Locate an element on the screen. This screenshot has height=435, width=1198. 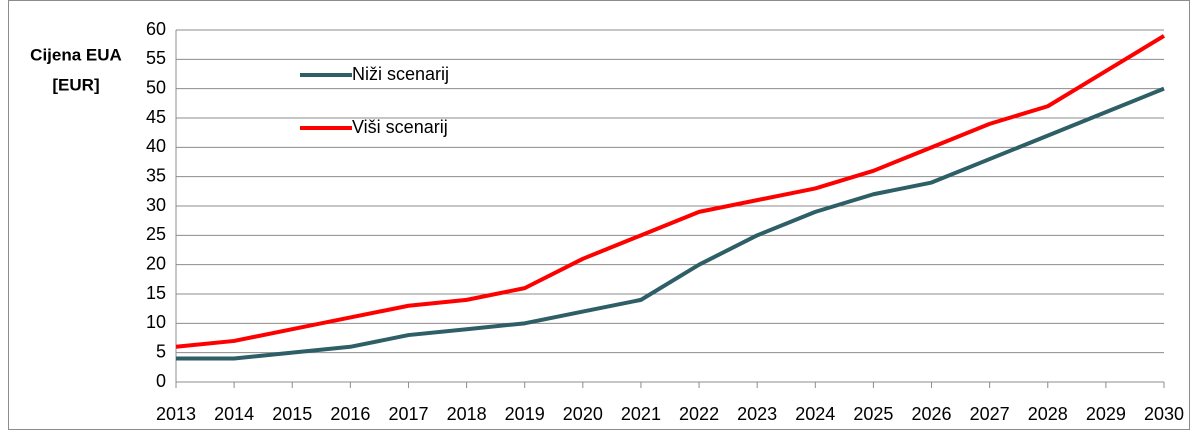
x-tick-label: 2021 is located at coordinates (641, 414).